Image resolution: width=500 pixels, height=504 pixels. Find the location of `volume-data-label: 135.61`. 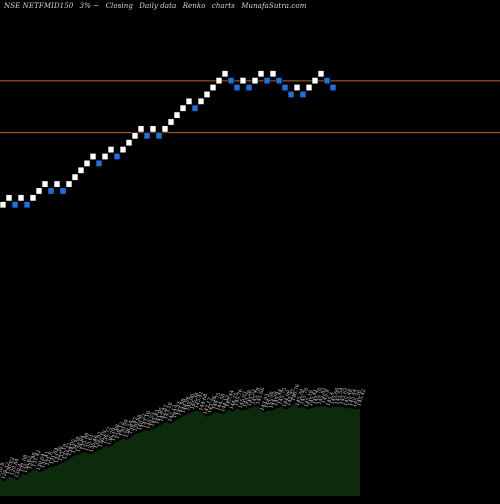

volume-data-label: 135.61 is located at coordinates (89, 442).